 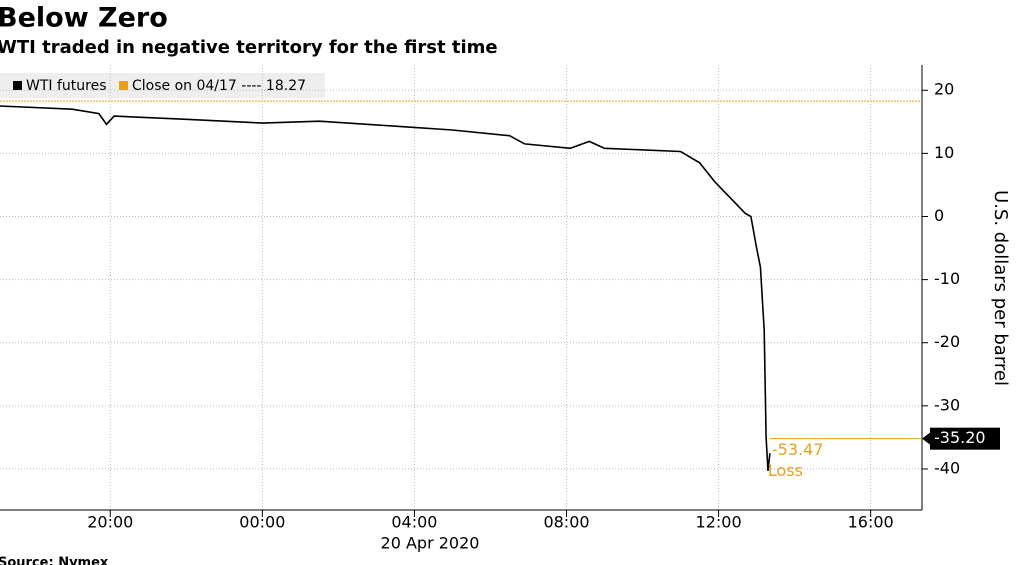 What do you see at coordinates (947, 404) in the screenshot?
I see `y-tick-label: -30` at bounding box center [947, 404].